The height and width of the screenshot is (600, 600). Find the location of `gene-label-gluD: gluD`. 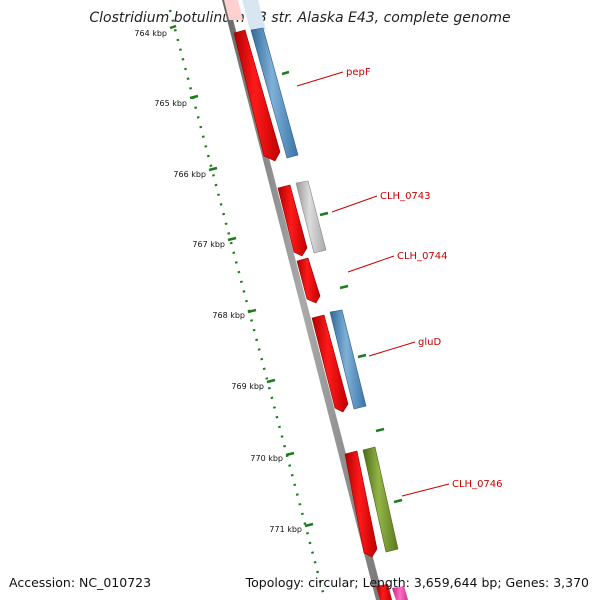

gene-label-gluD: gluD is located at coordinates (429, 342).